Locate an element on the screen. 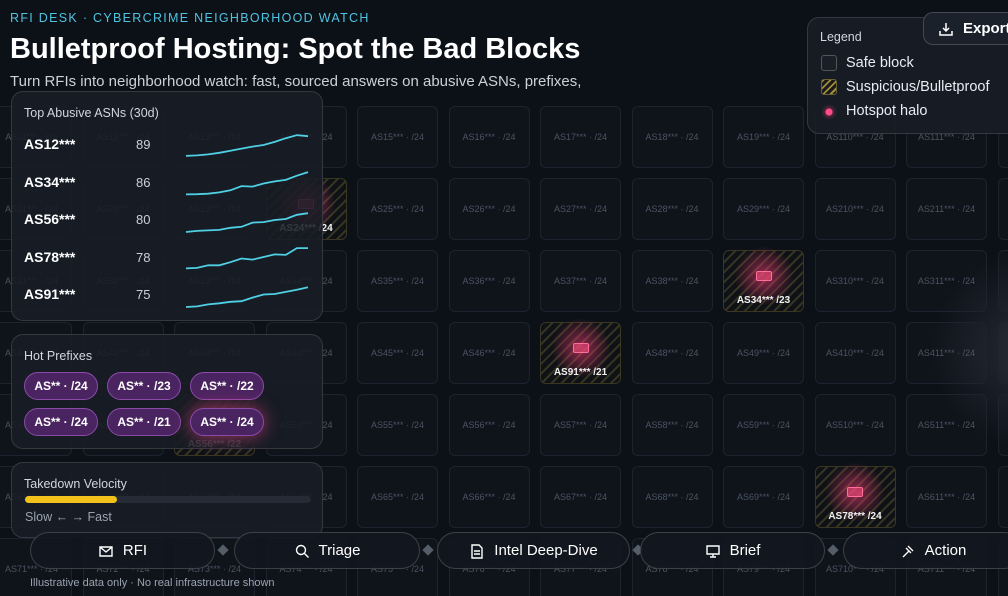 Image resolution: width=1008 pixels, height=596 pixels. asn-row: AS34*** 86 is located at coordinates (169, 182).